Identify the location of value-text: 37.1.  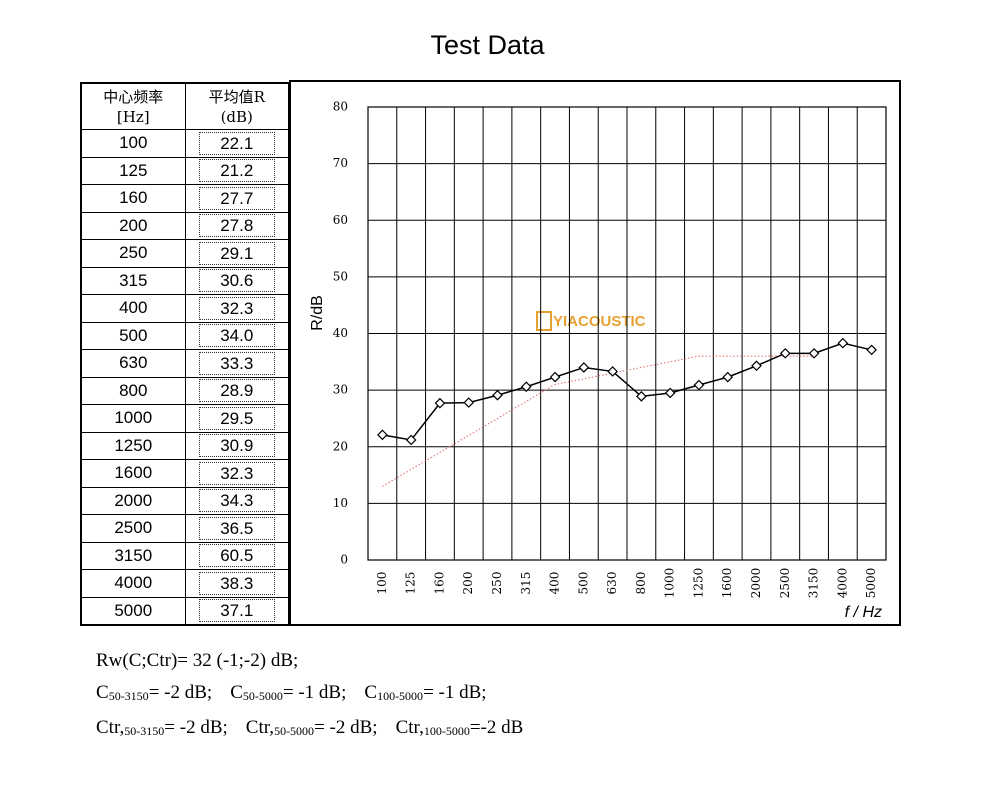
(236, 611).